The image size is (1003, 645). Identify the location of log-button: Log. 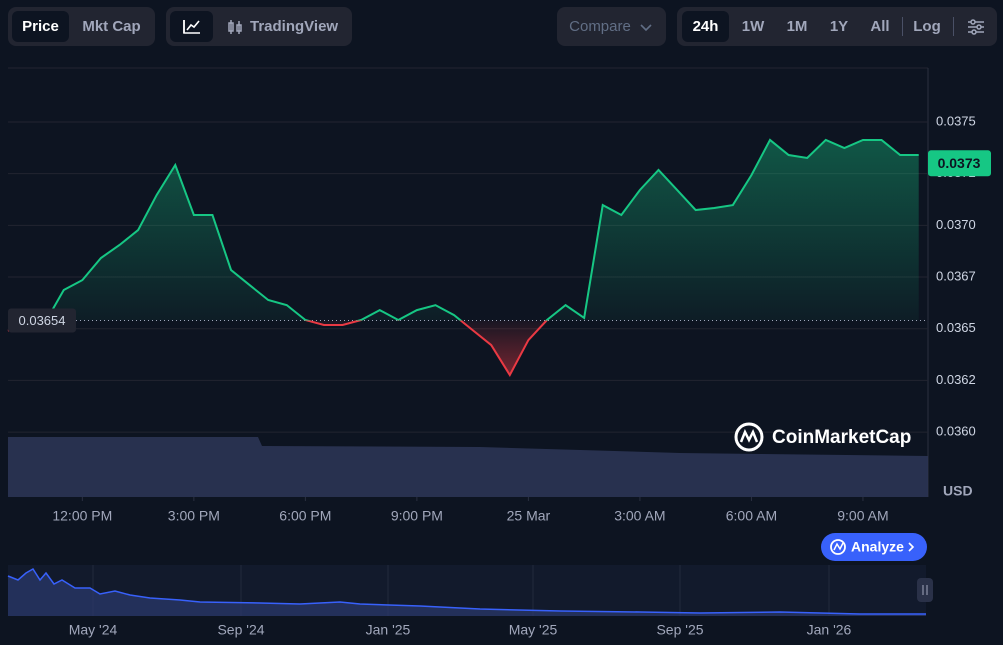
(927, 26).